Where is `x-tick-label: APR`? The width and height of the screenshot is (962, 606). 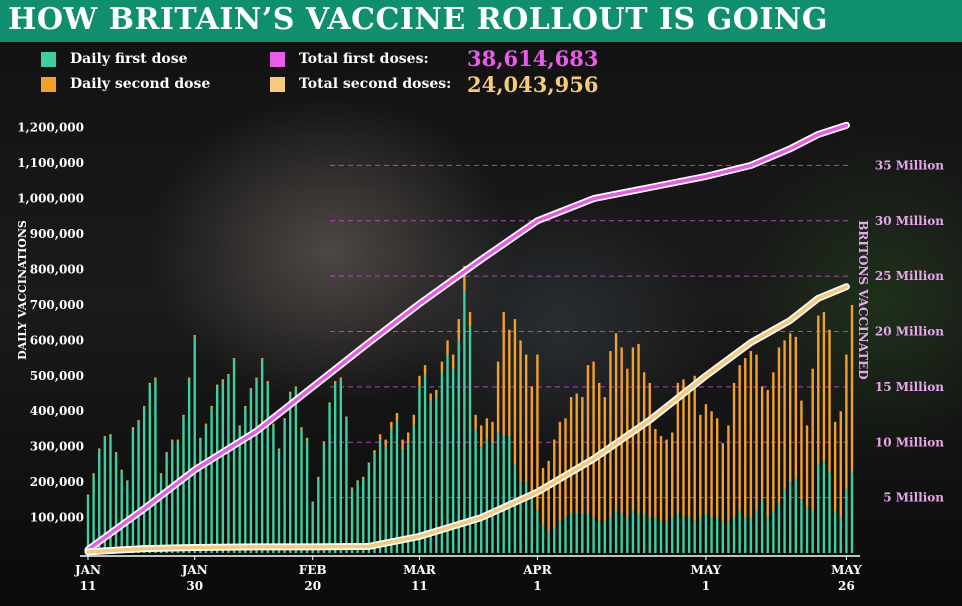 x-tick-label: APR is located at coordinates (537, 570).